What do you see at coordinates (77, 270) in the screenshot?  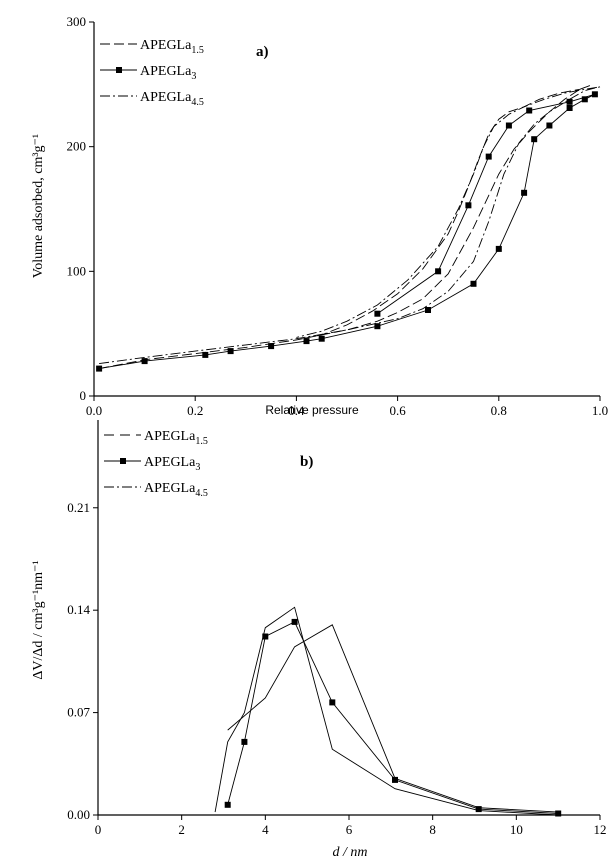 I see `y-tick-label: 100` at bounding box center [77, 270].